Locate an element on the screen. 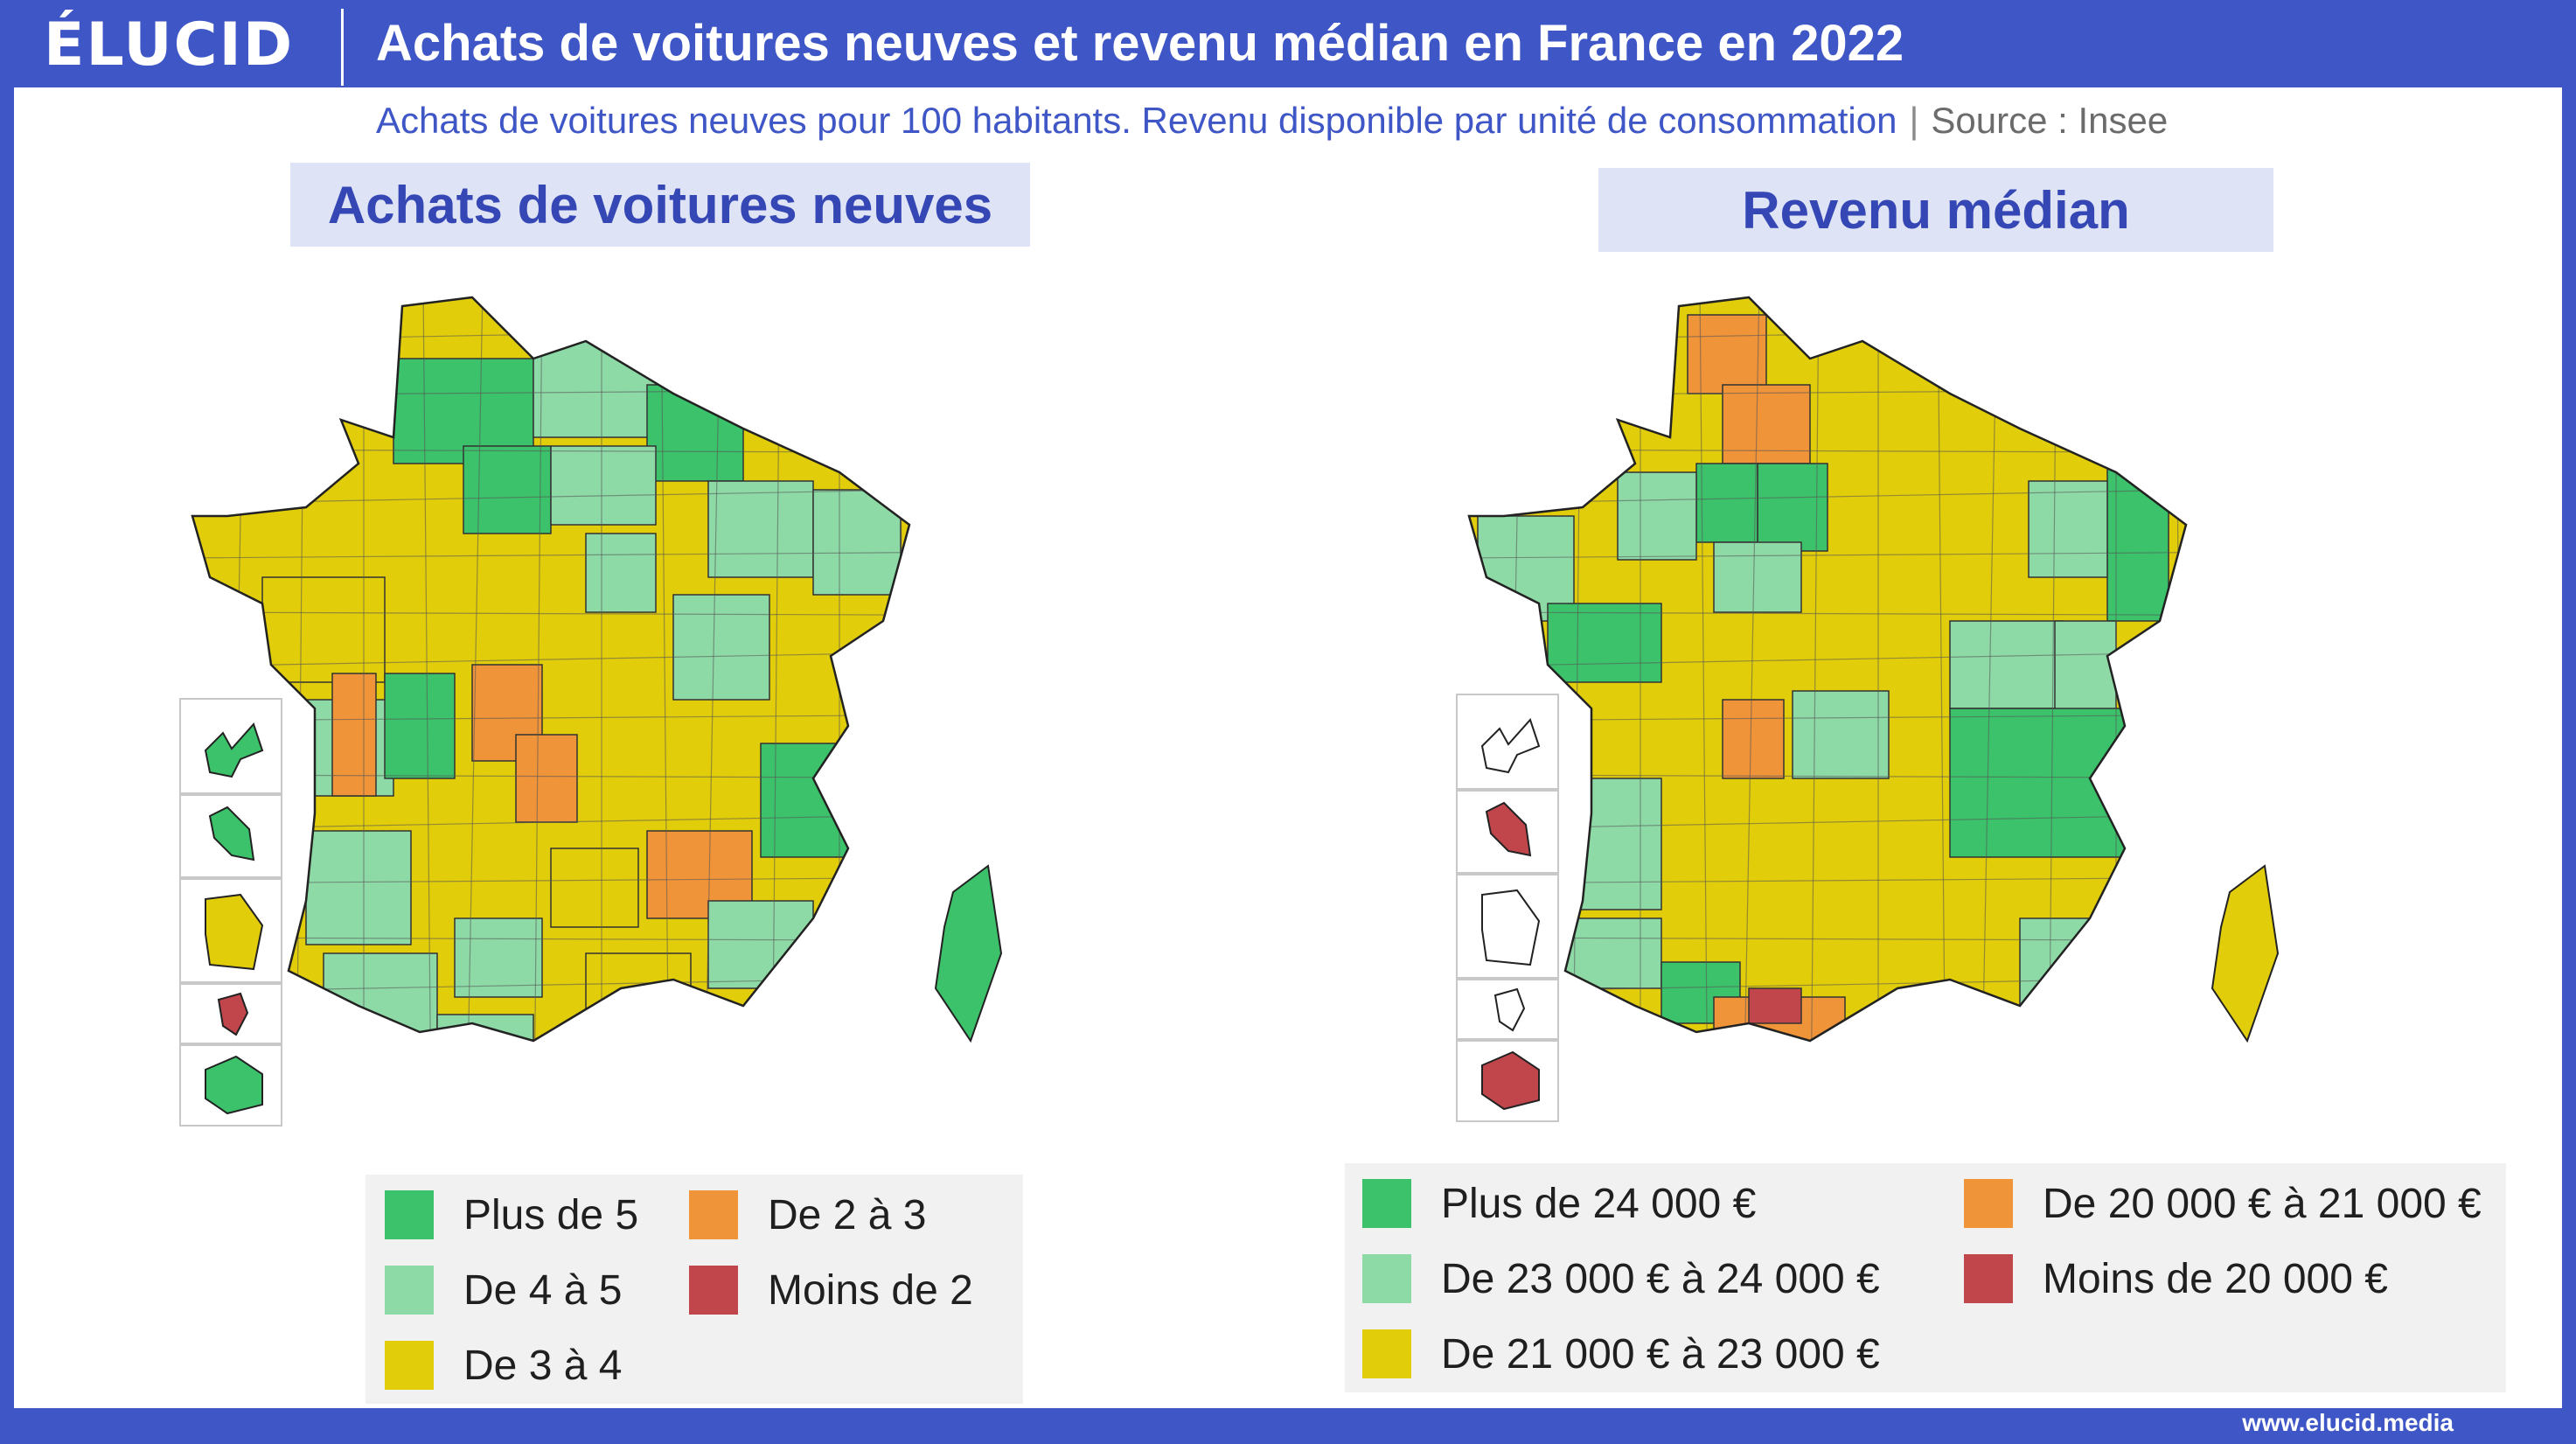 The height and width of the screenshot is (1444, 2576). right-legend-item: Moins de 20 000 € is located at coordinates (2176, 1278).